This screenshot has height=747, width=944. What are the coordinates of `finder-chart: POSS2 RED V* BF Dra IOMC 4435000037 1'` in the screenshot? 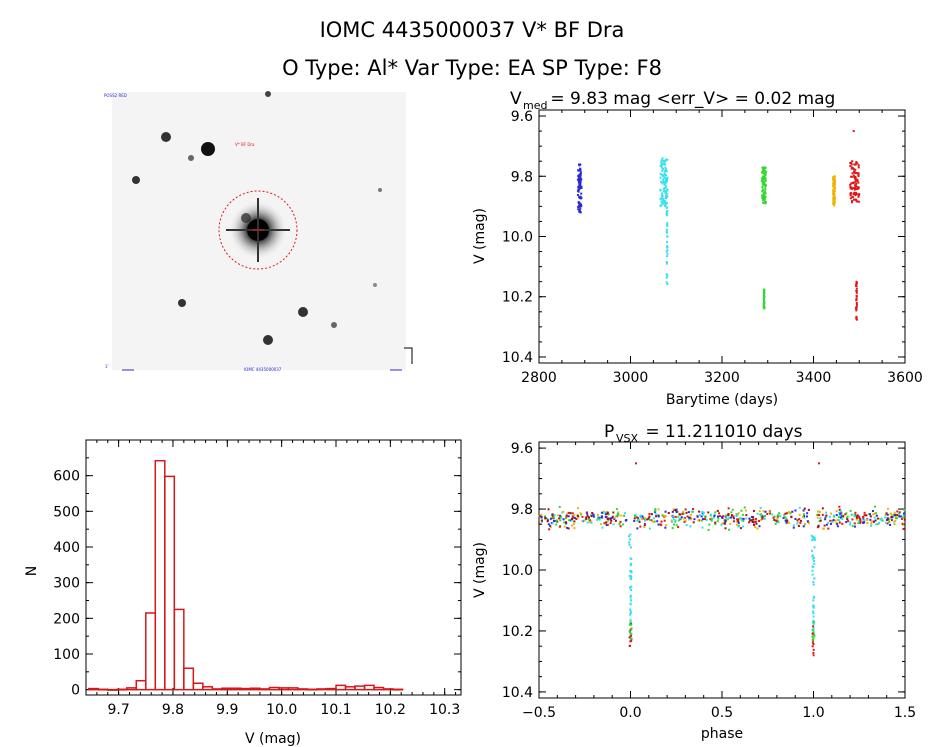 It's located at (258, 231).